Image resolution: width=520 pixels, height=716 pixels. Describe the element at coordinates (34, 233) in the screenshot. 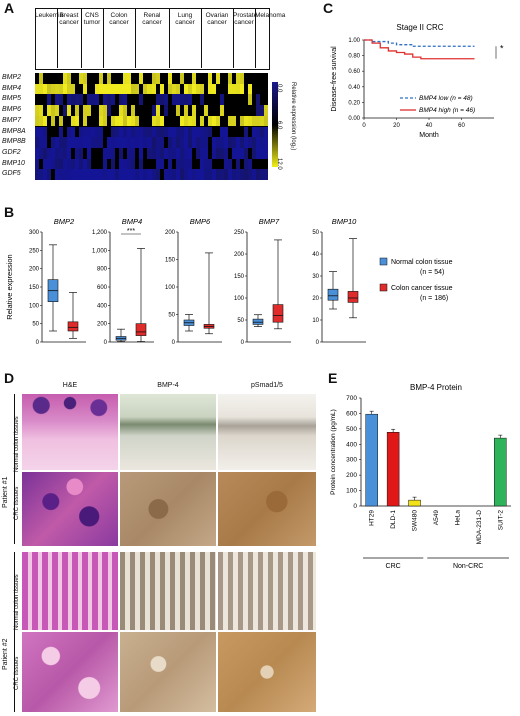

I see `box-y-tick-label: 300` at that location.